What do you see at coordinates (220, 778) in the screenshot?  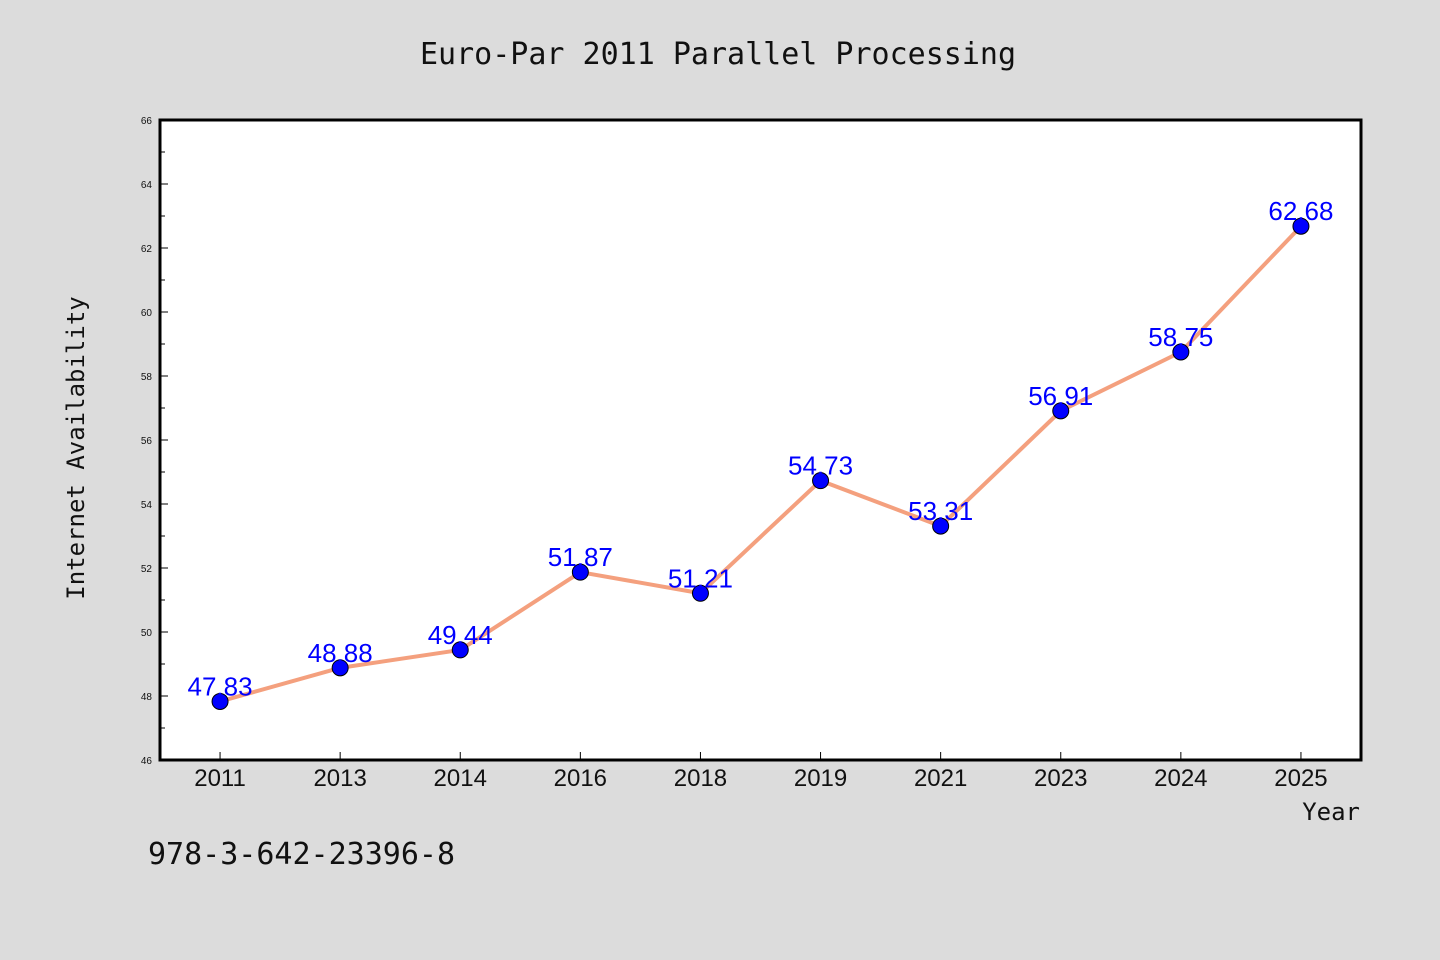 I see `x-tick-label: 2011` at bounding box center [220, 778].